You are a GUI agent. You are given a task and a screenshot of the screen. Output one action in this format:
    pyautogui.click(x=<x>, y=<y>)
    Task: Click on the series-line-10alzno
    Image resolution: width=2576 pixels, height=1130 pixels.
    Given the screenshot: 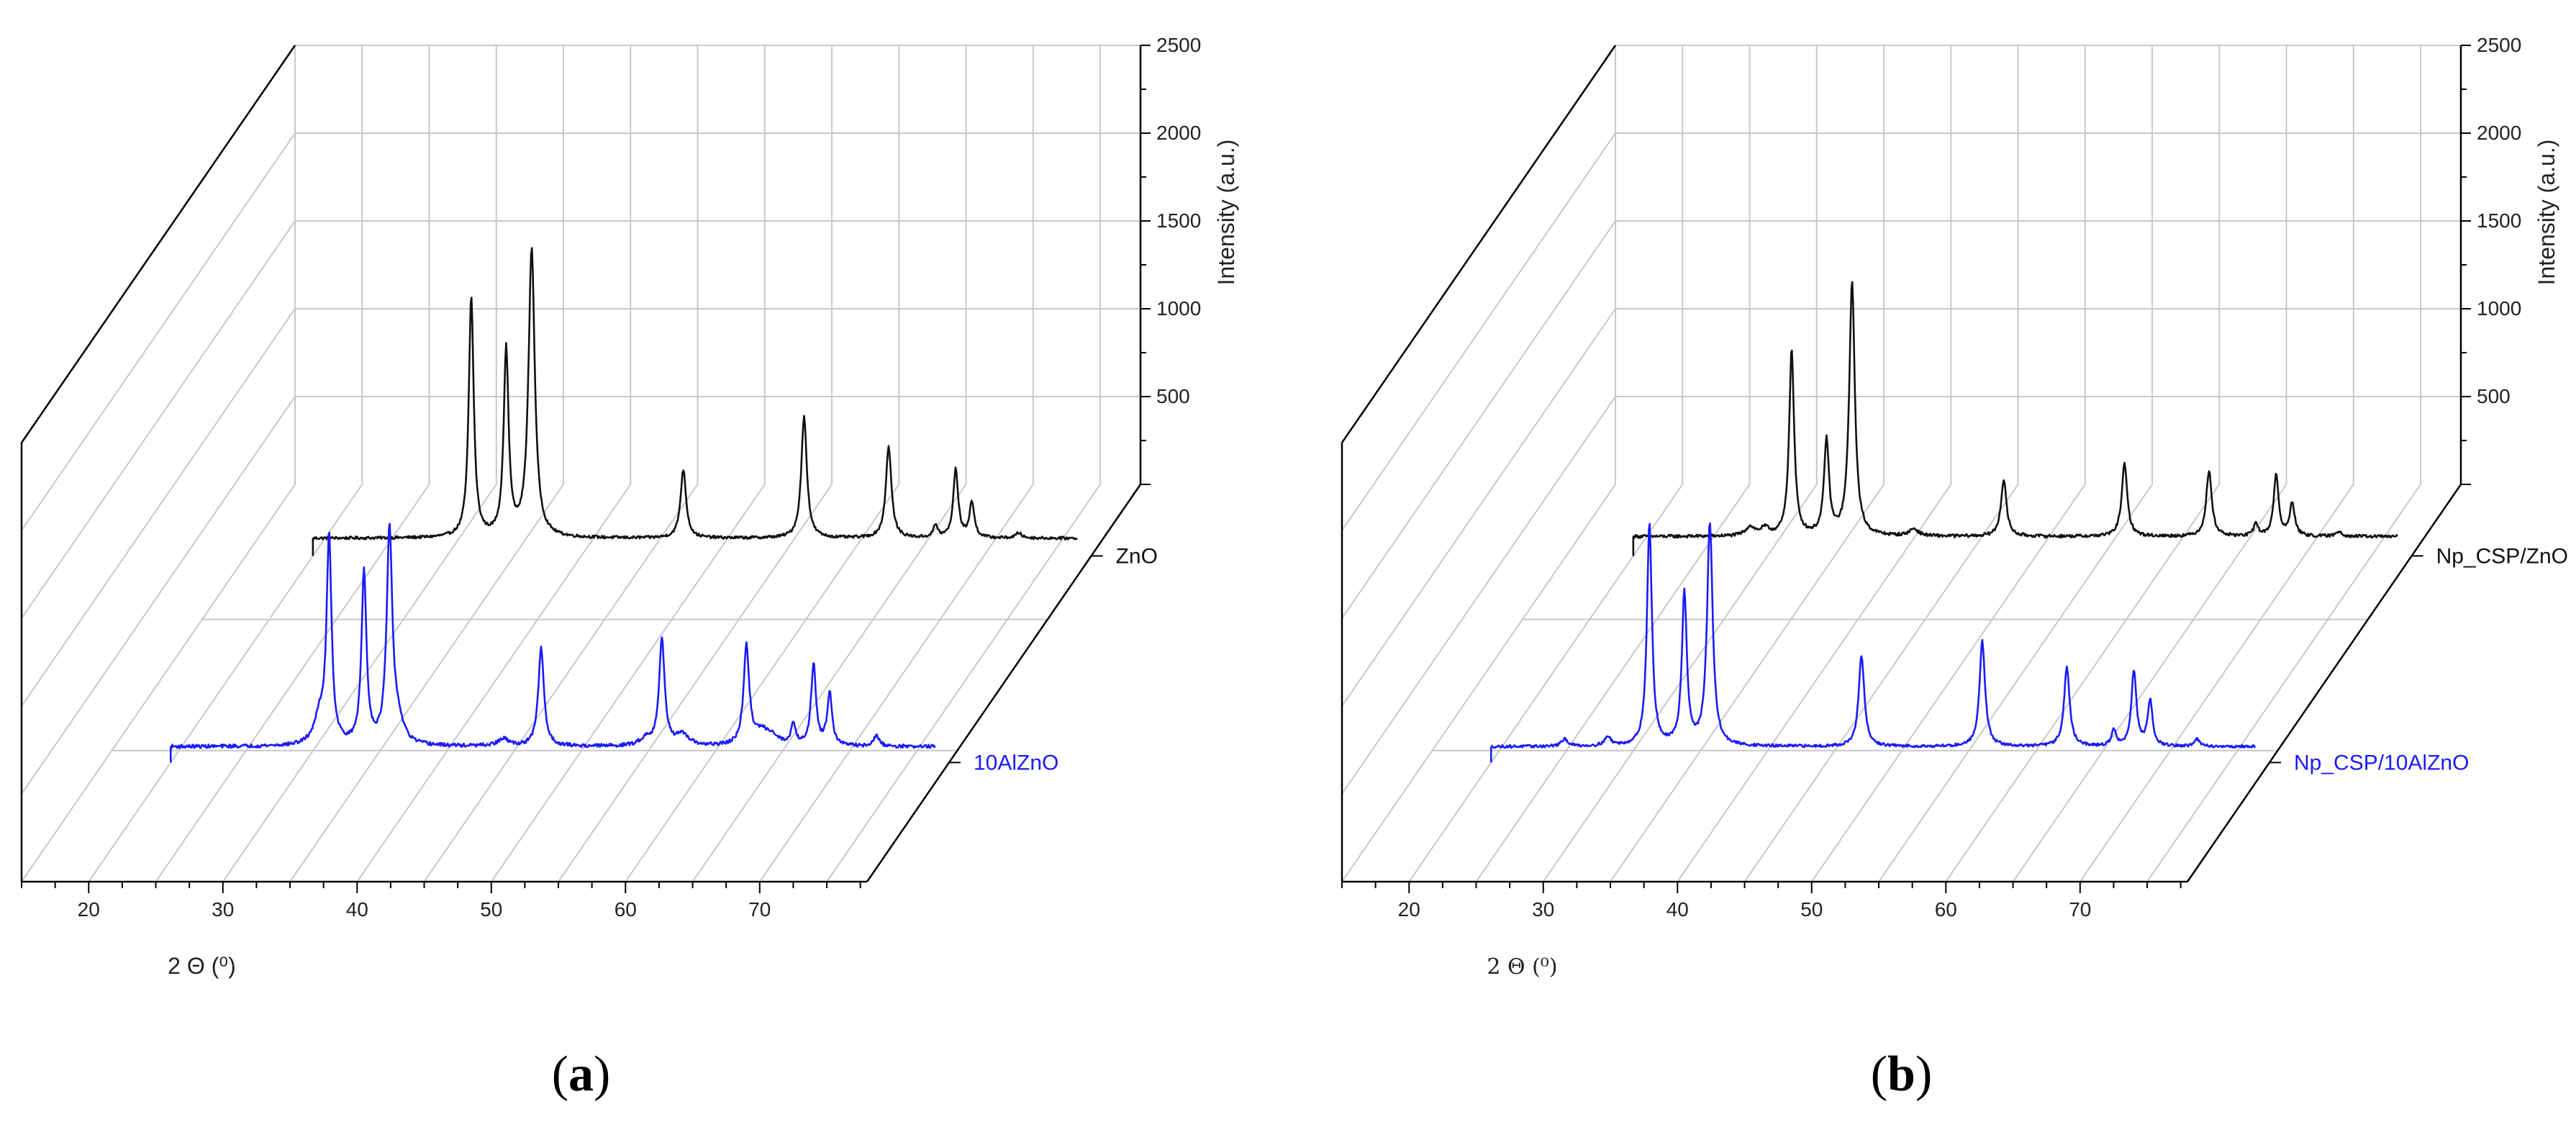 What is the action you would take?
    pyautogui.click(x=553, y=636)
    